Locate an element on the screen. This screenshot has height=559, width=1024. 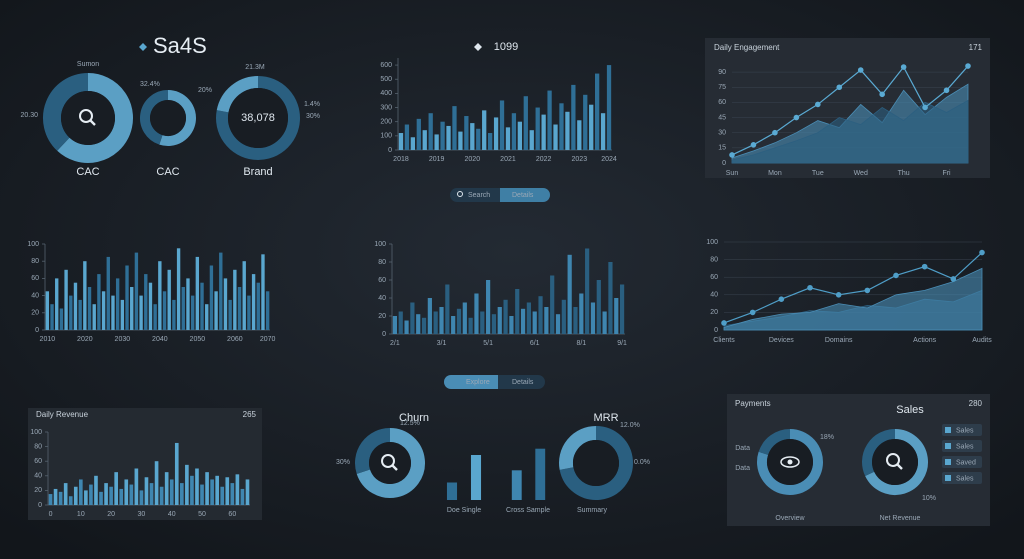
x-tick-label: 9/1 is located at coordinates (622, 343).